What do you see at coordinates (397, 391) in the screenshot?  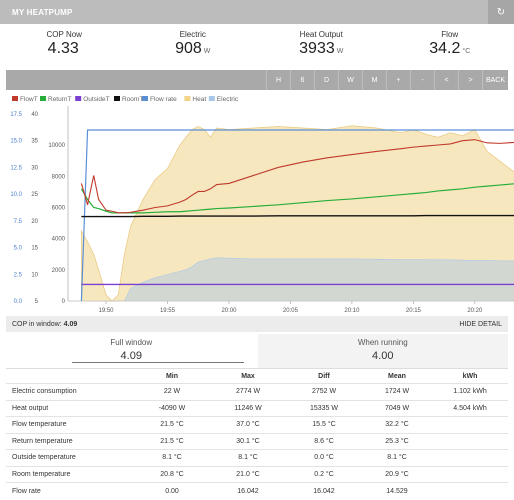 I see `cell-mean: 1724 W` at bounding box center [397, 391].